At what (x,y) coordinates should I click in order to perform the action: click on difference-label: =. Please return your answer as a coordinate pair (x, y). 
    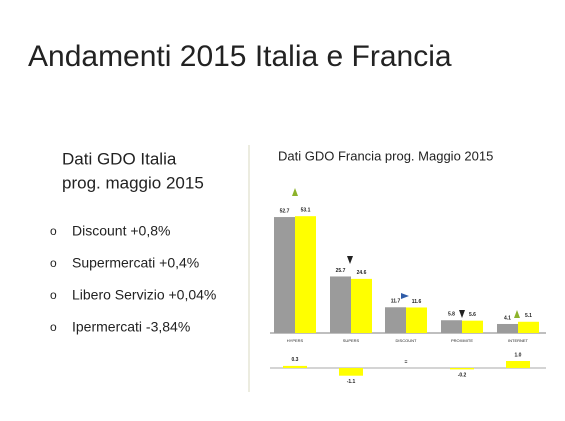
    Looking at the image, I should click on (406, 362).